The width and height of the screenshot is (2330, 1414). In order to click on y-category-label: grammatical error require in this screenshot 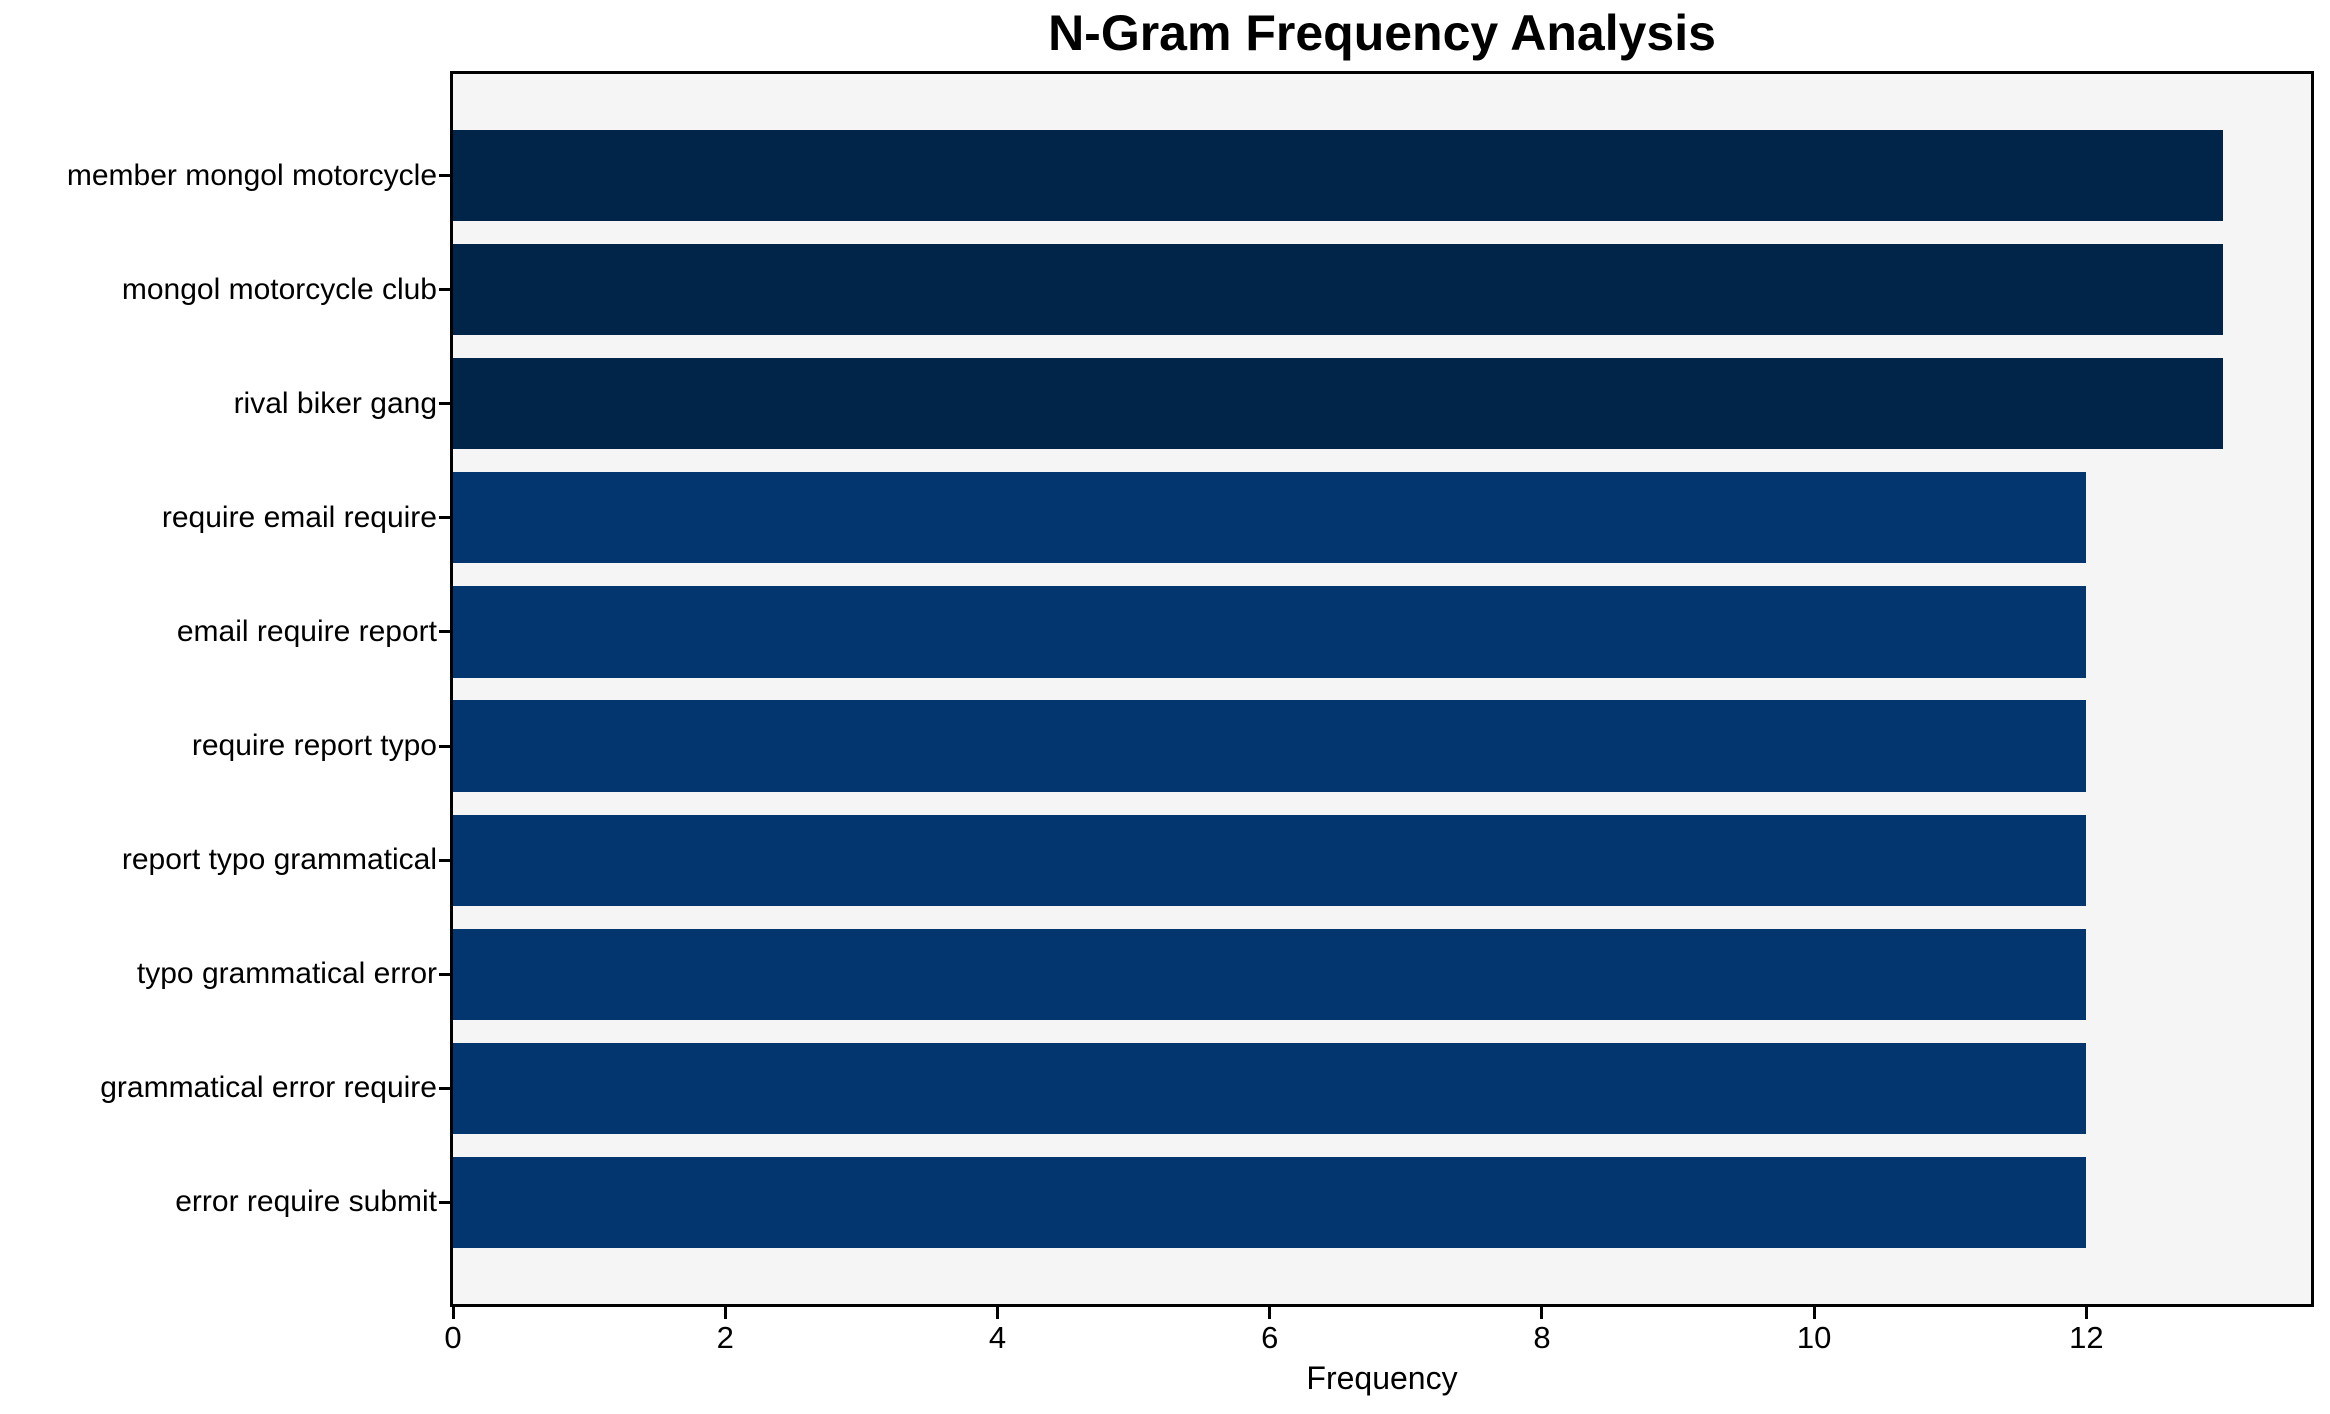, I will do `click(268, 1088)`.